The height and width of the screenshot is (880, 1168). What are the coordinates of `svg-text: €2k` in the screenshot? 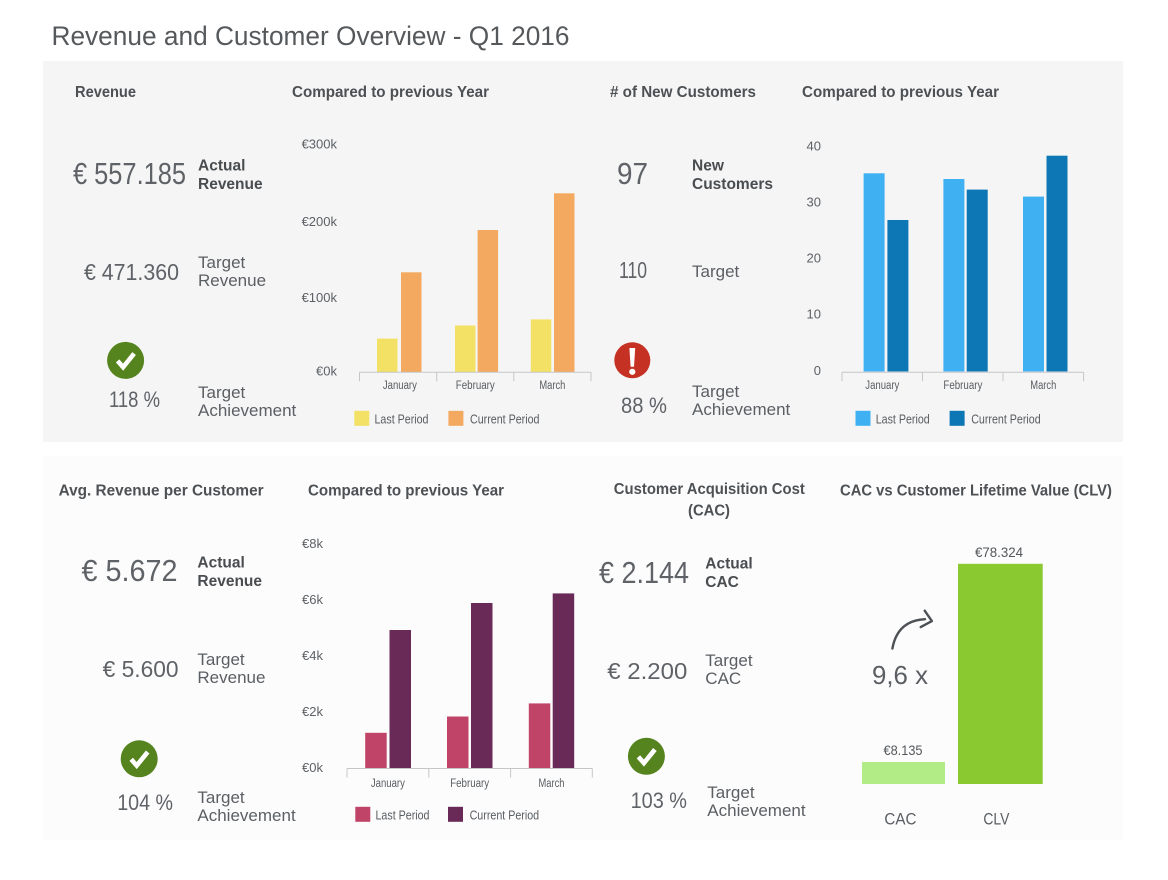 It's located at (312, 711).